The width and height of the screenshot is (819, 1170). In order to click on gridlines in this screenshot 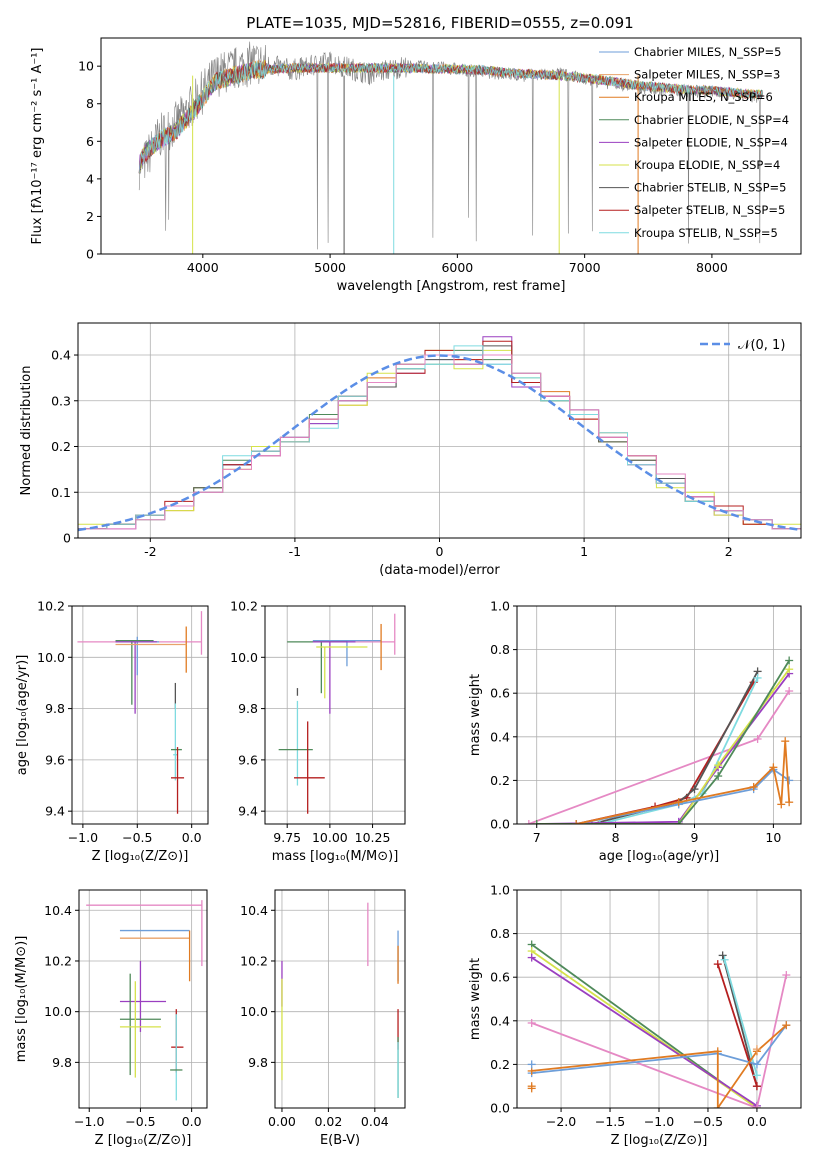, I will do `click(340, 999)`.